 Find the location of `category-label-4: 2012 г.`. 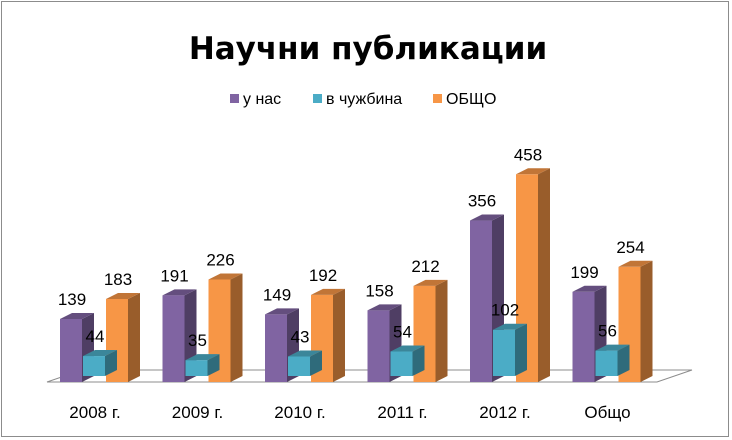

category-label-4: 2012 г. is located at coordinates (504, 412).